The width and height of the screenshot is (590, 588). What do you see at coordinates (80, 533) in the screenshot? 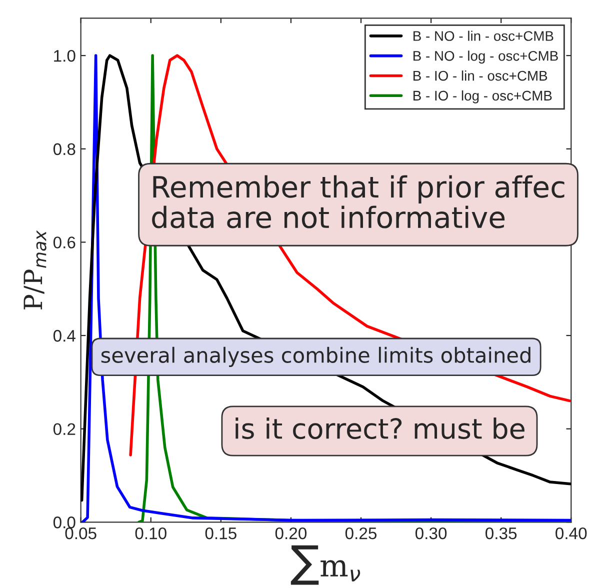
I see `x-tick-label: 0.05` at bounding box center [80, 533].